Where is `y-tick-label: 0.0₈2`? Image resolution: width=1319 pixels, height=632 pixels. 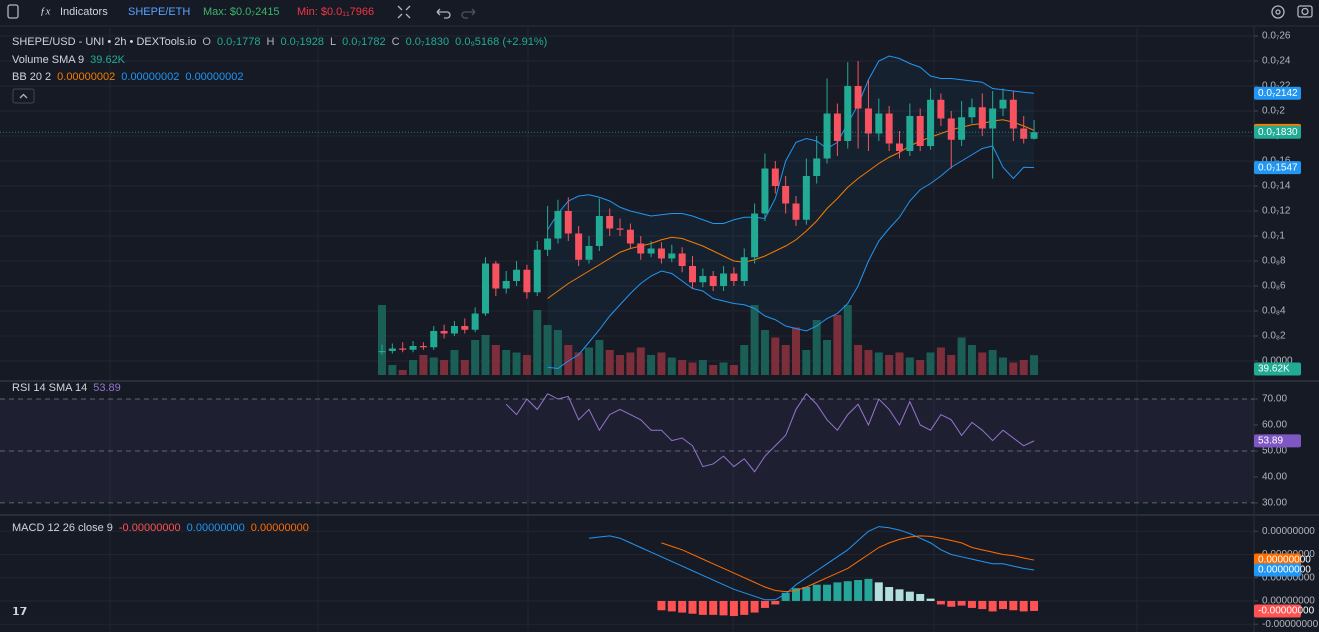
y-tick-label: 0.0₈2 is located at coordinates (1274, 336).